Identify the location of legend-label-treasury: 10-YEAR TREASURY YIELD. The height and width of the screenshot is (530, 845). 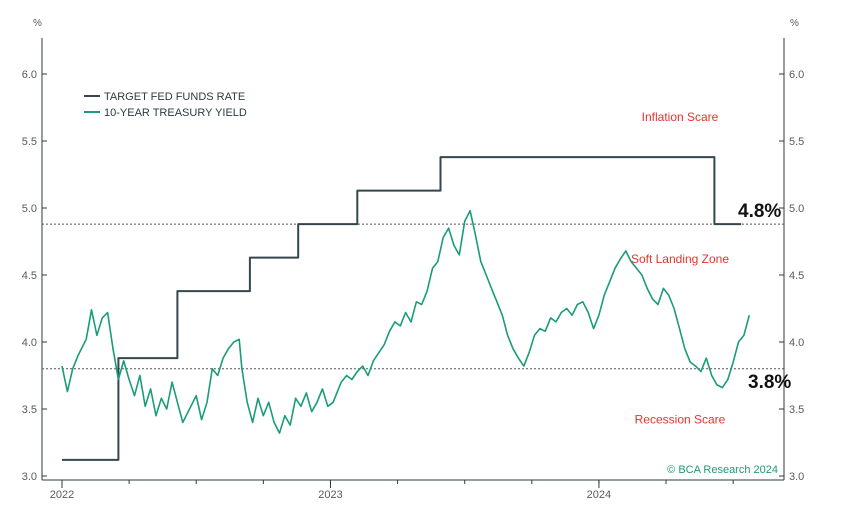
(175, 113).